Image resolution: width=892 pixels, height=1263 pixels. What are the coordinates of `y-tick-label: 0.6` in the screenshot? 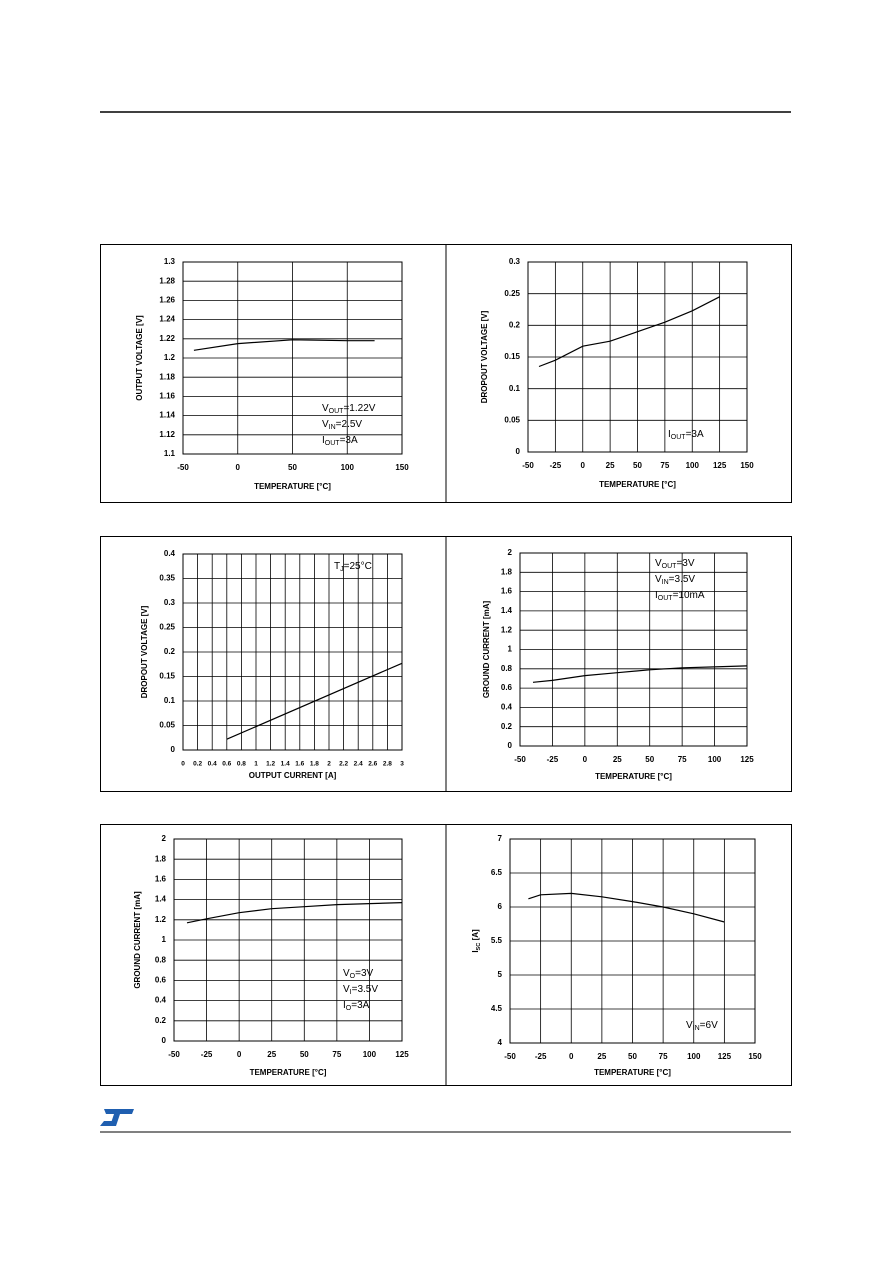 It's located at (161, 980).